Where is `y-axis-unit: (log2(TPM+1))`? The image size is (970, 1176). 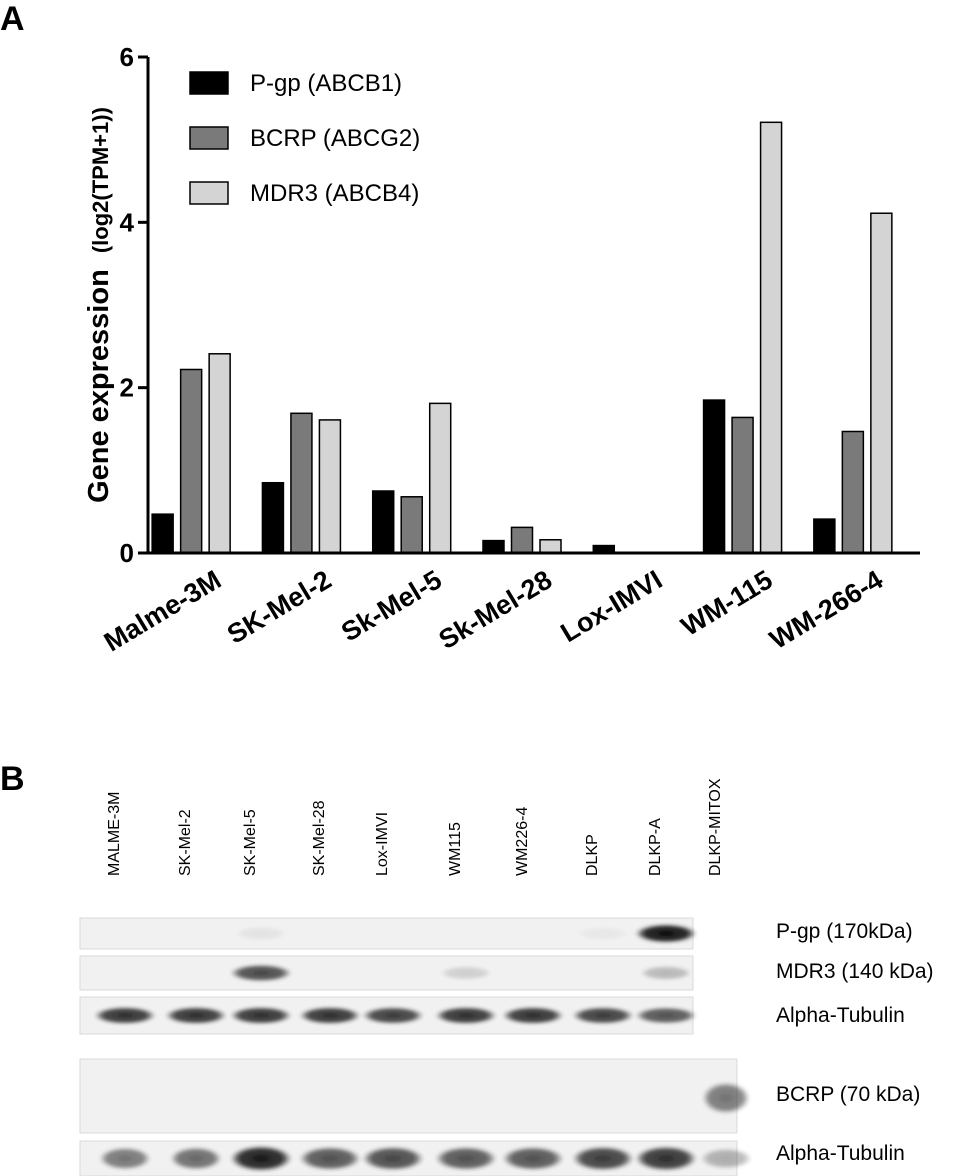
y-axis-unit: (log2(TPM+1)) is located at coordinates (100, 180).